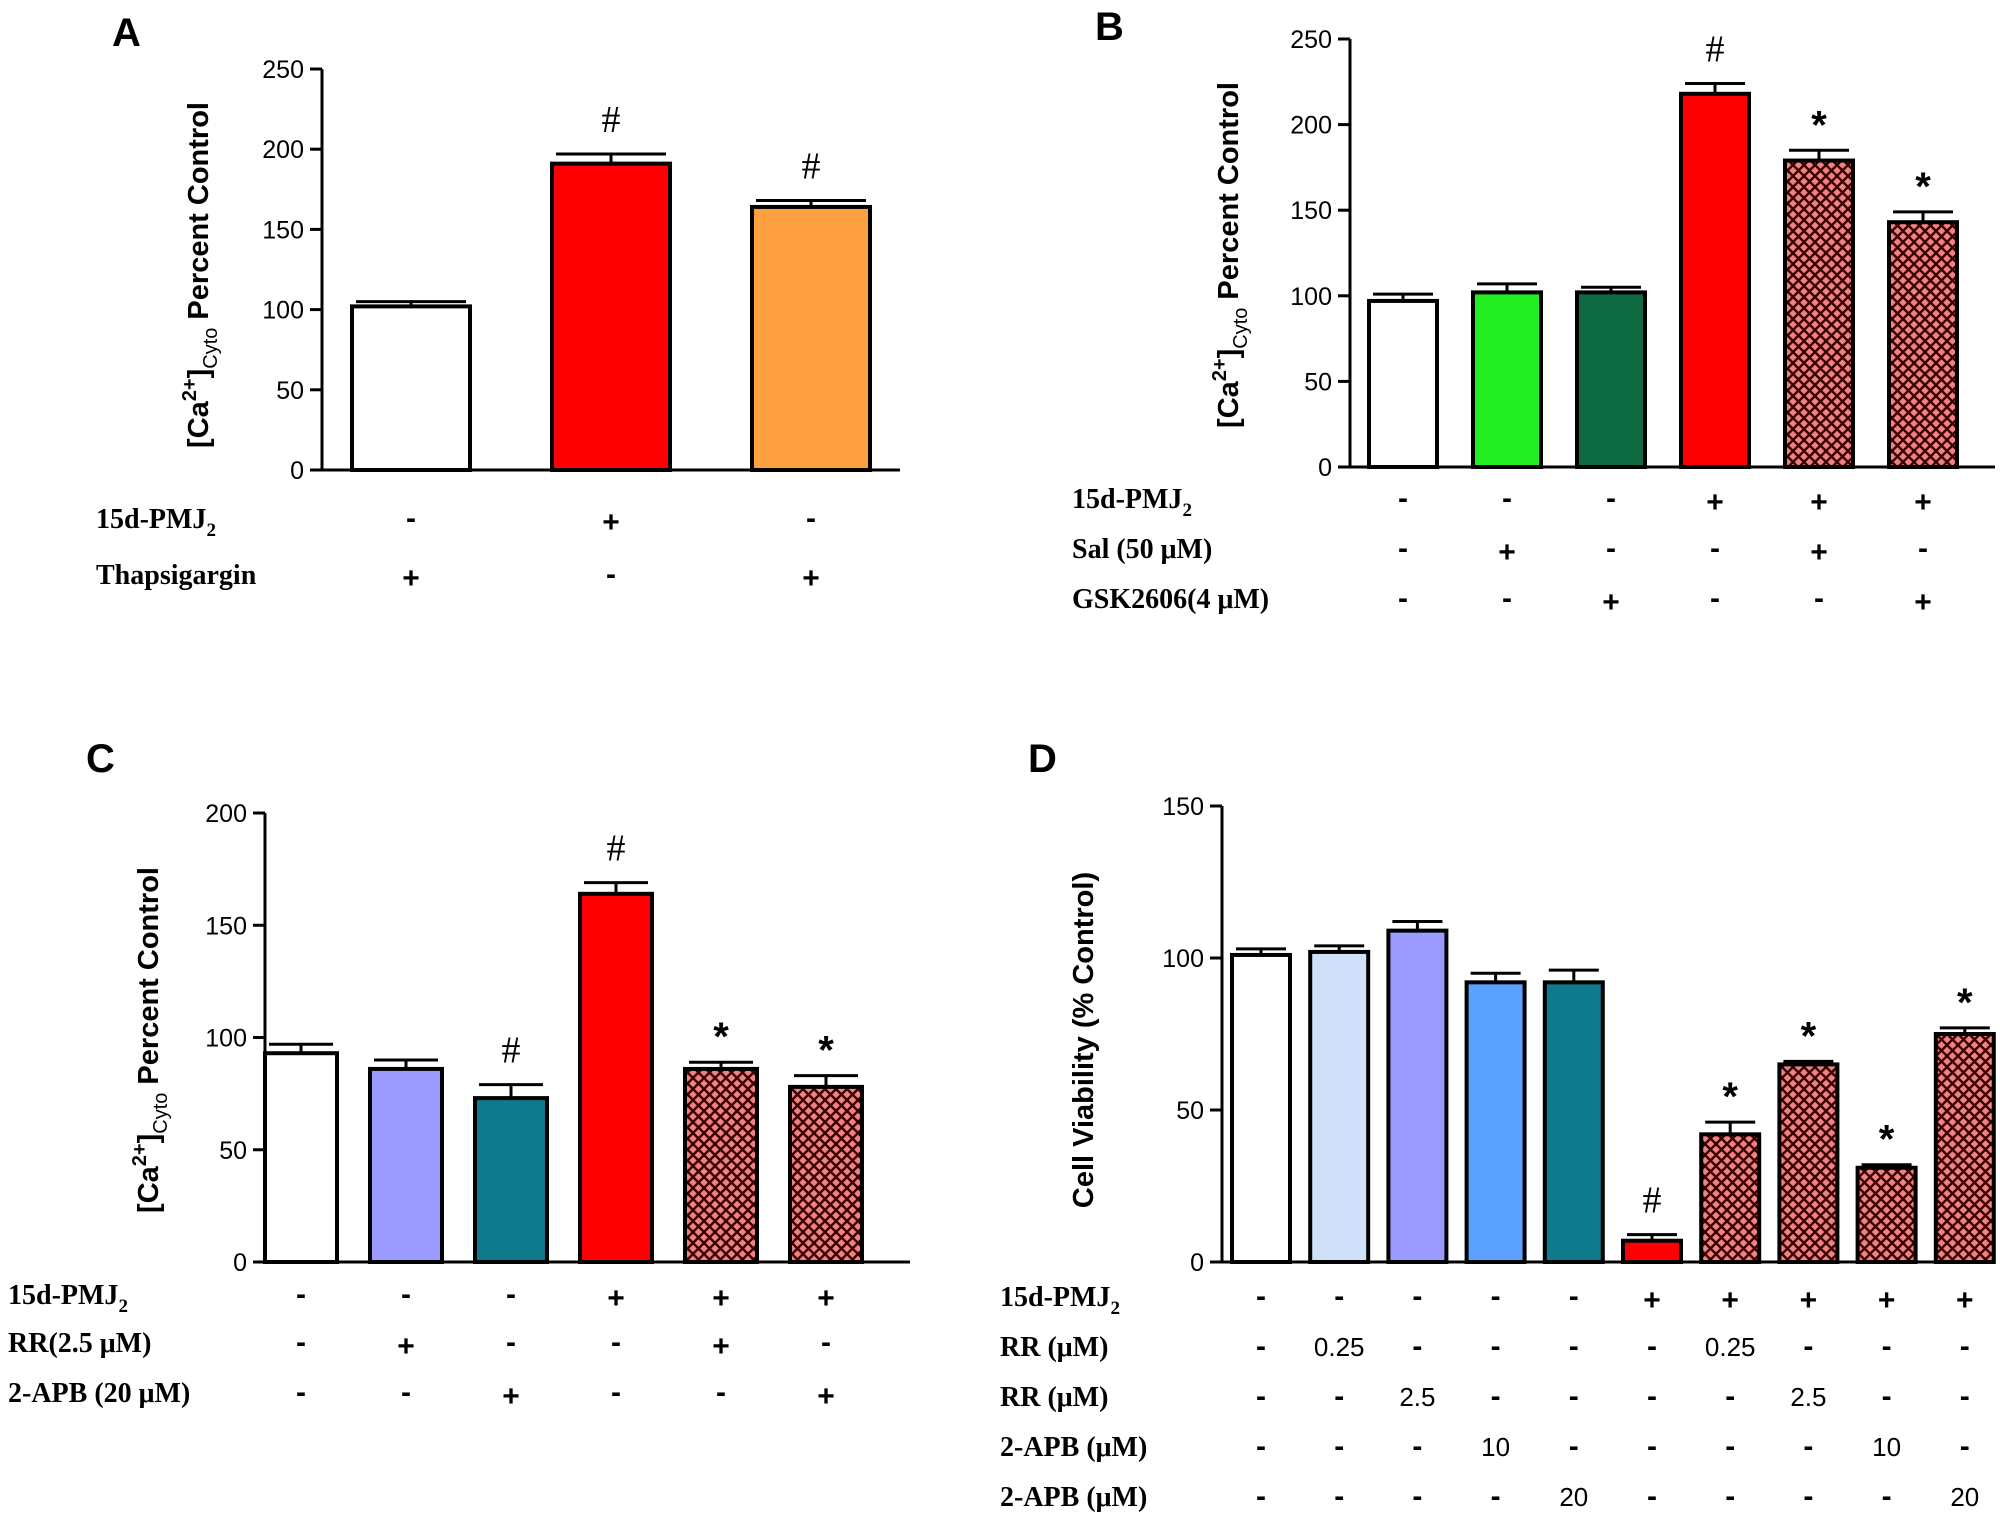  I want to click on panel-label: D, so click(1042, 759).